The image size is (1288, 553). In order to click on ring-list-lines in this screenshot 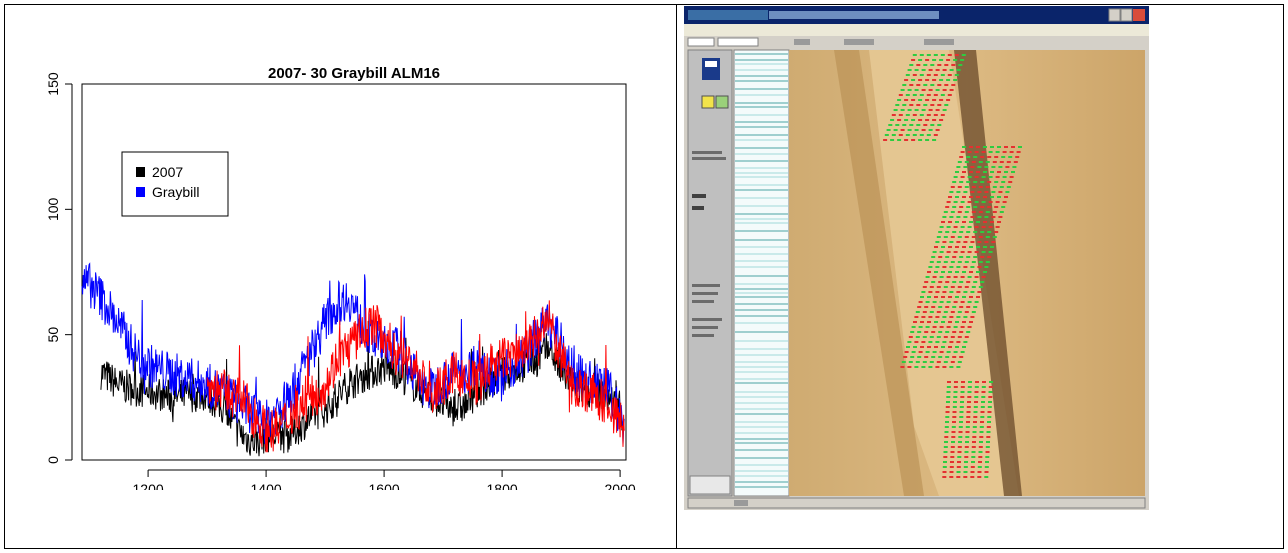, I will do `click(761, 270)`.